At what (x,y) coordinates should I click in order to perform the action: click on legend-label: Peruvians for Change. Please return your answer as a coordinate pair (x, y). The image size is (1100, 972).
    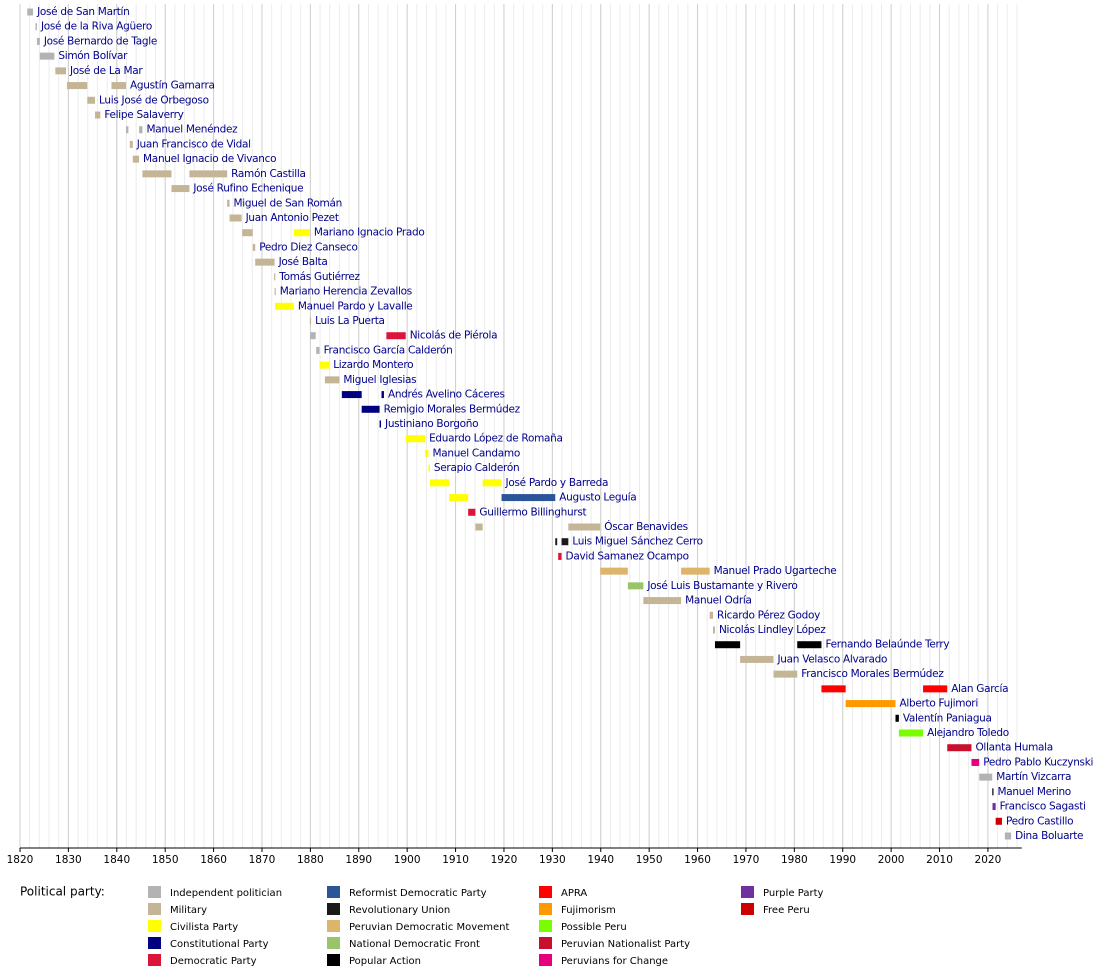
    Looking at the image, I should click on (614, 961).